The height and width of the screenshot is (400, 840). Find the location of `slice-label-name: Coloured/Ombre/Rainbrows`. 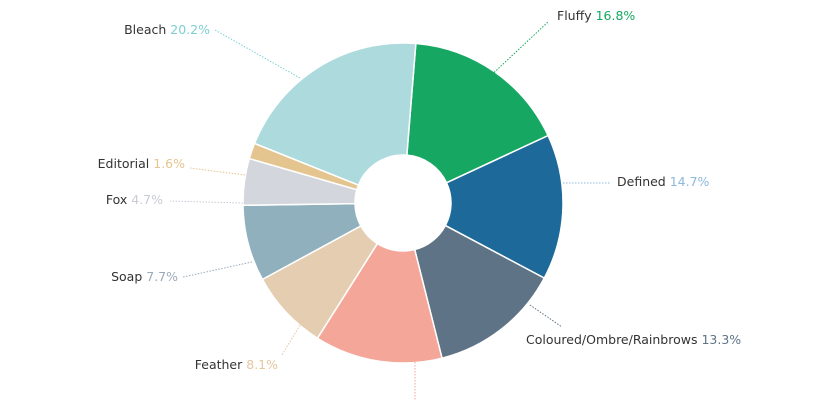

slice-label-name: Coloured/Ombre/Rainbrows is located at coordinates (611, 339).